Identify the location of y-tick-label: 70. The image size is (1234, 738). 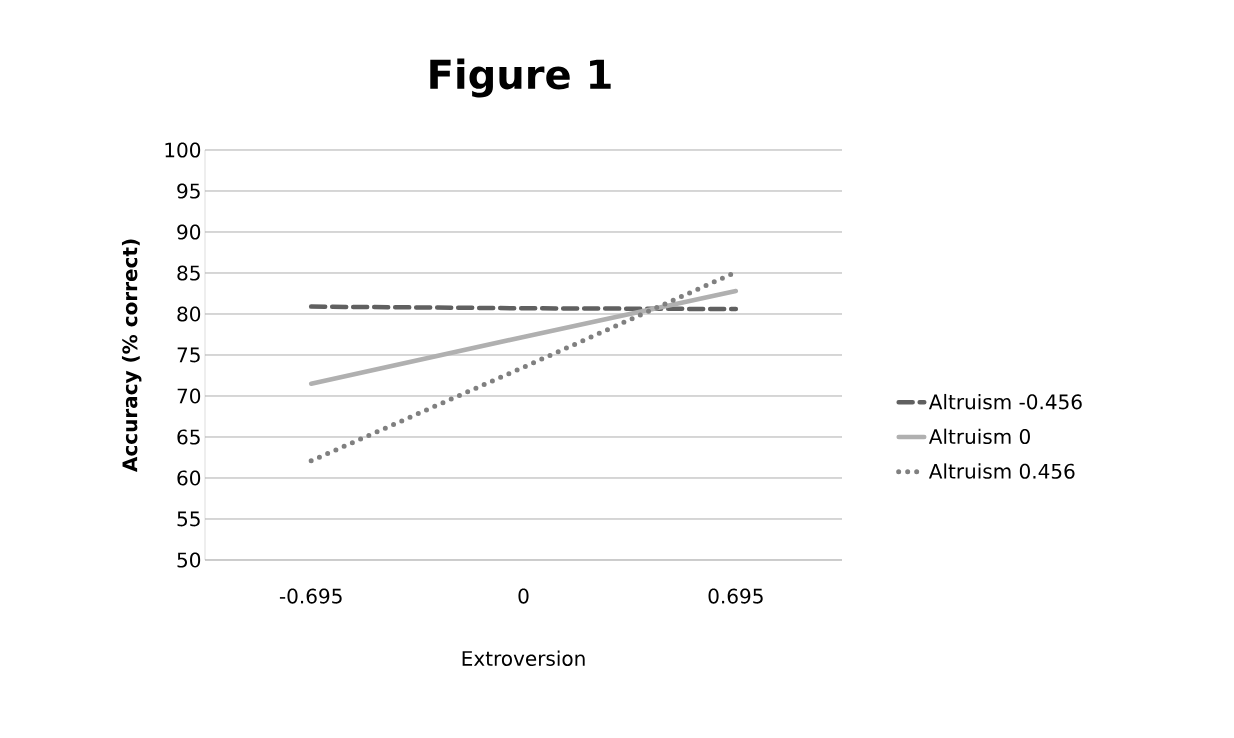
(189, 396).